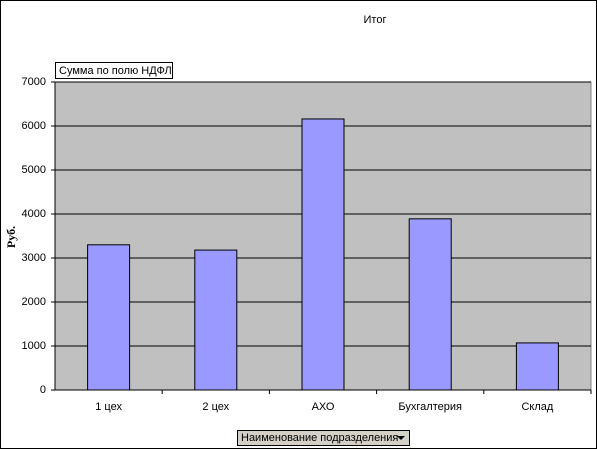 The height and width of the screenshot is (449, 597). I want to click on category-field-label: Наименование подразделения, so click(319, 438).